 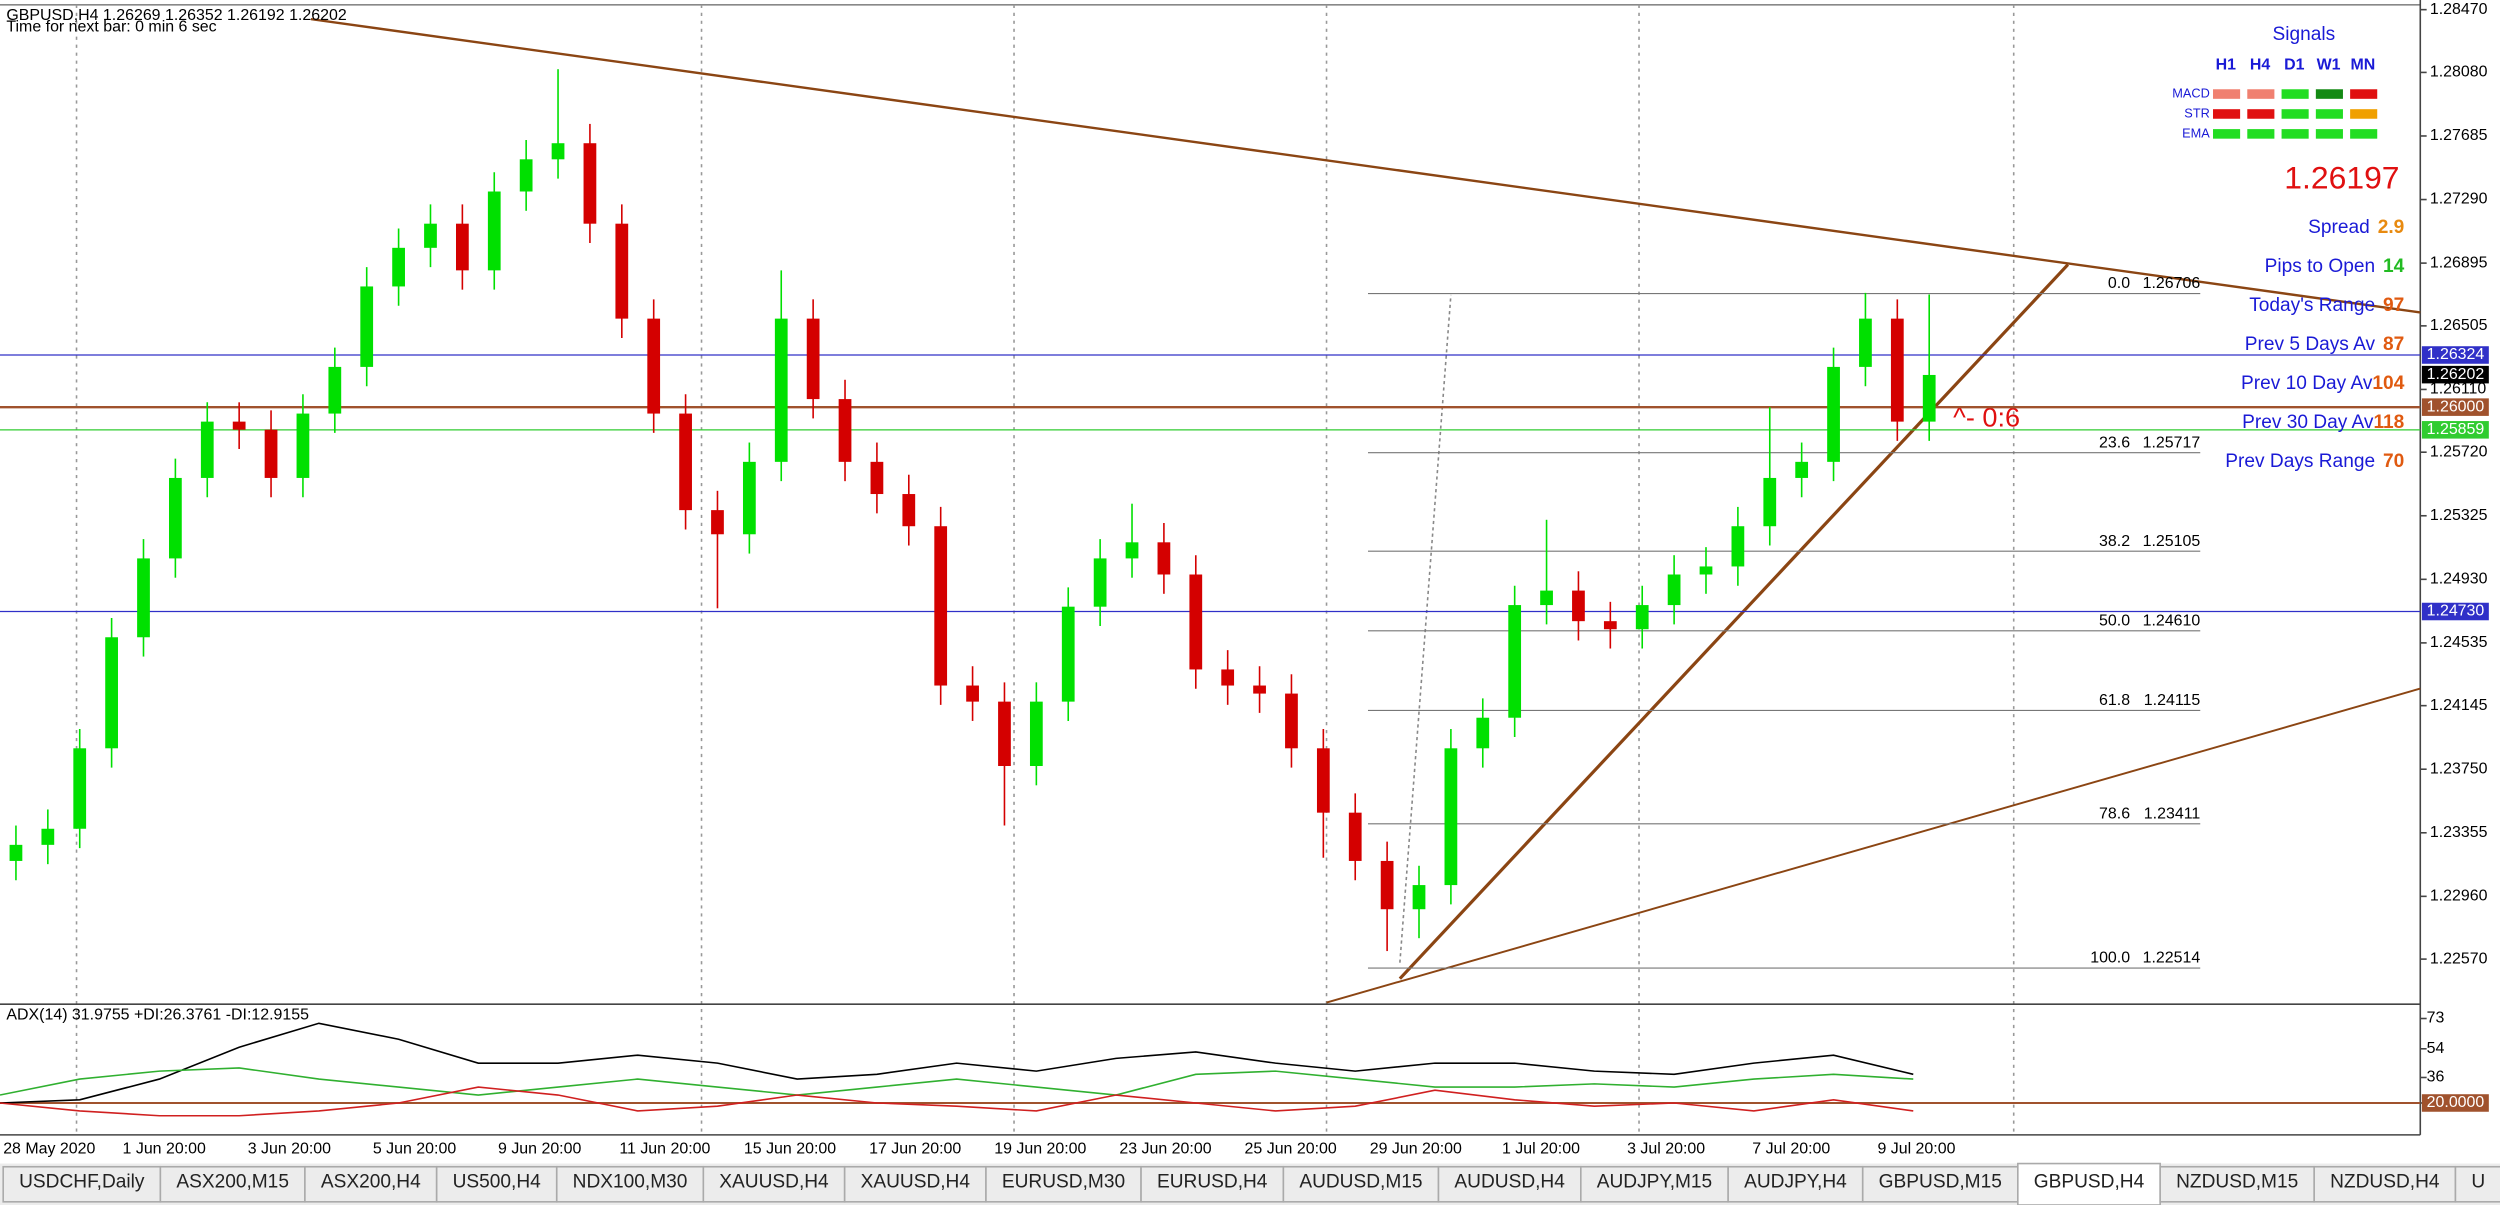 I want to click on info-row: Pips to Open 14, so click(x=2335, y=266).